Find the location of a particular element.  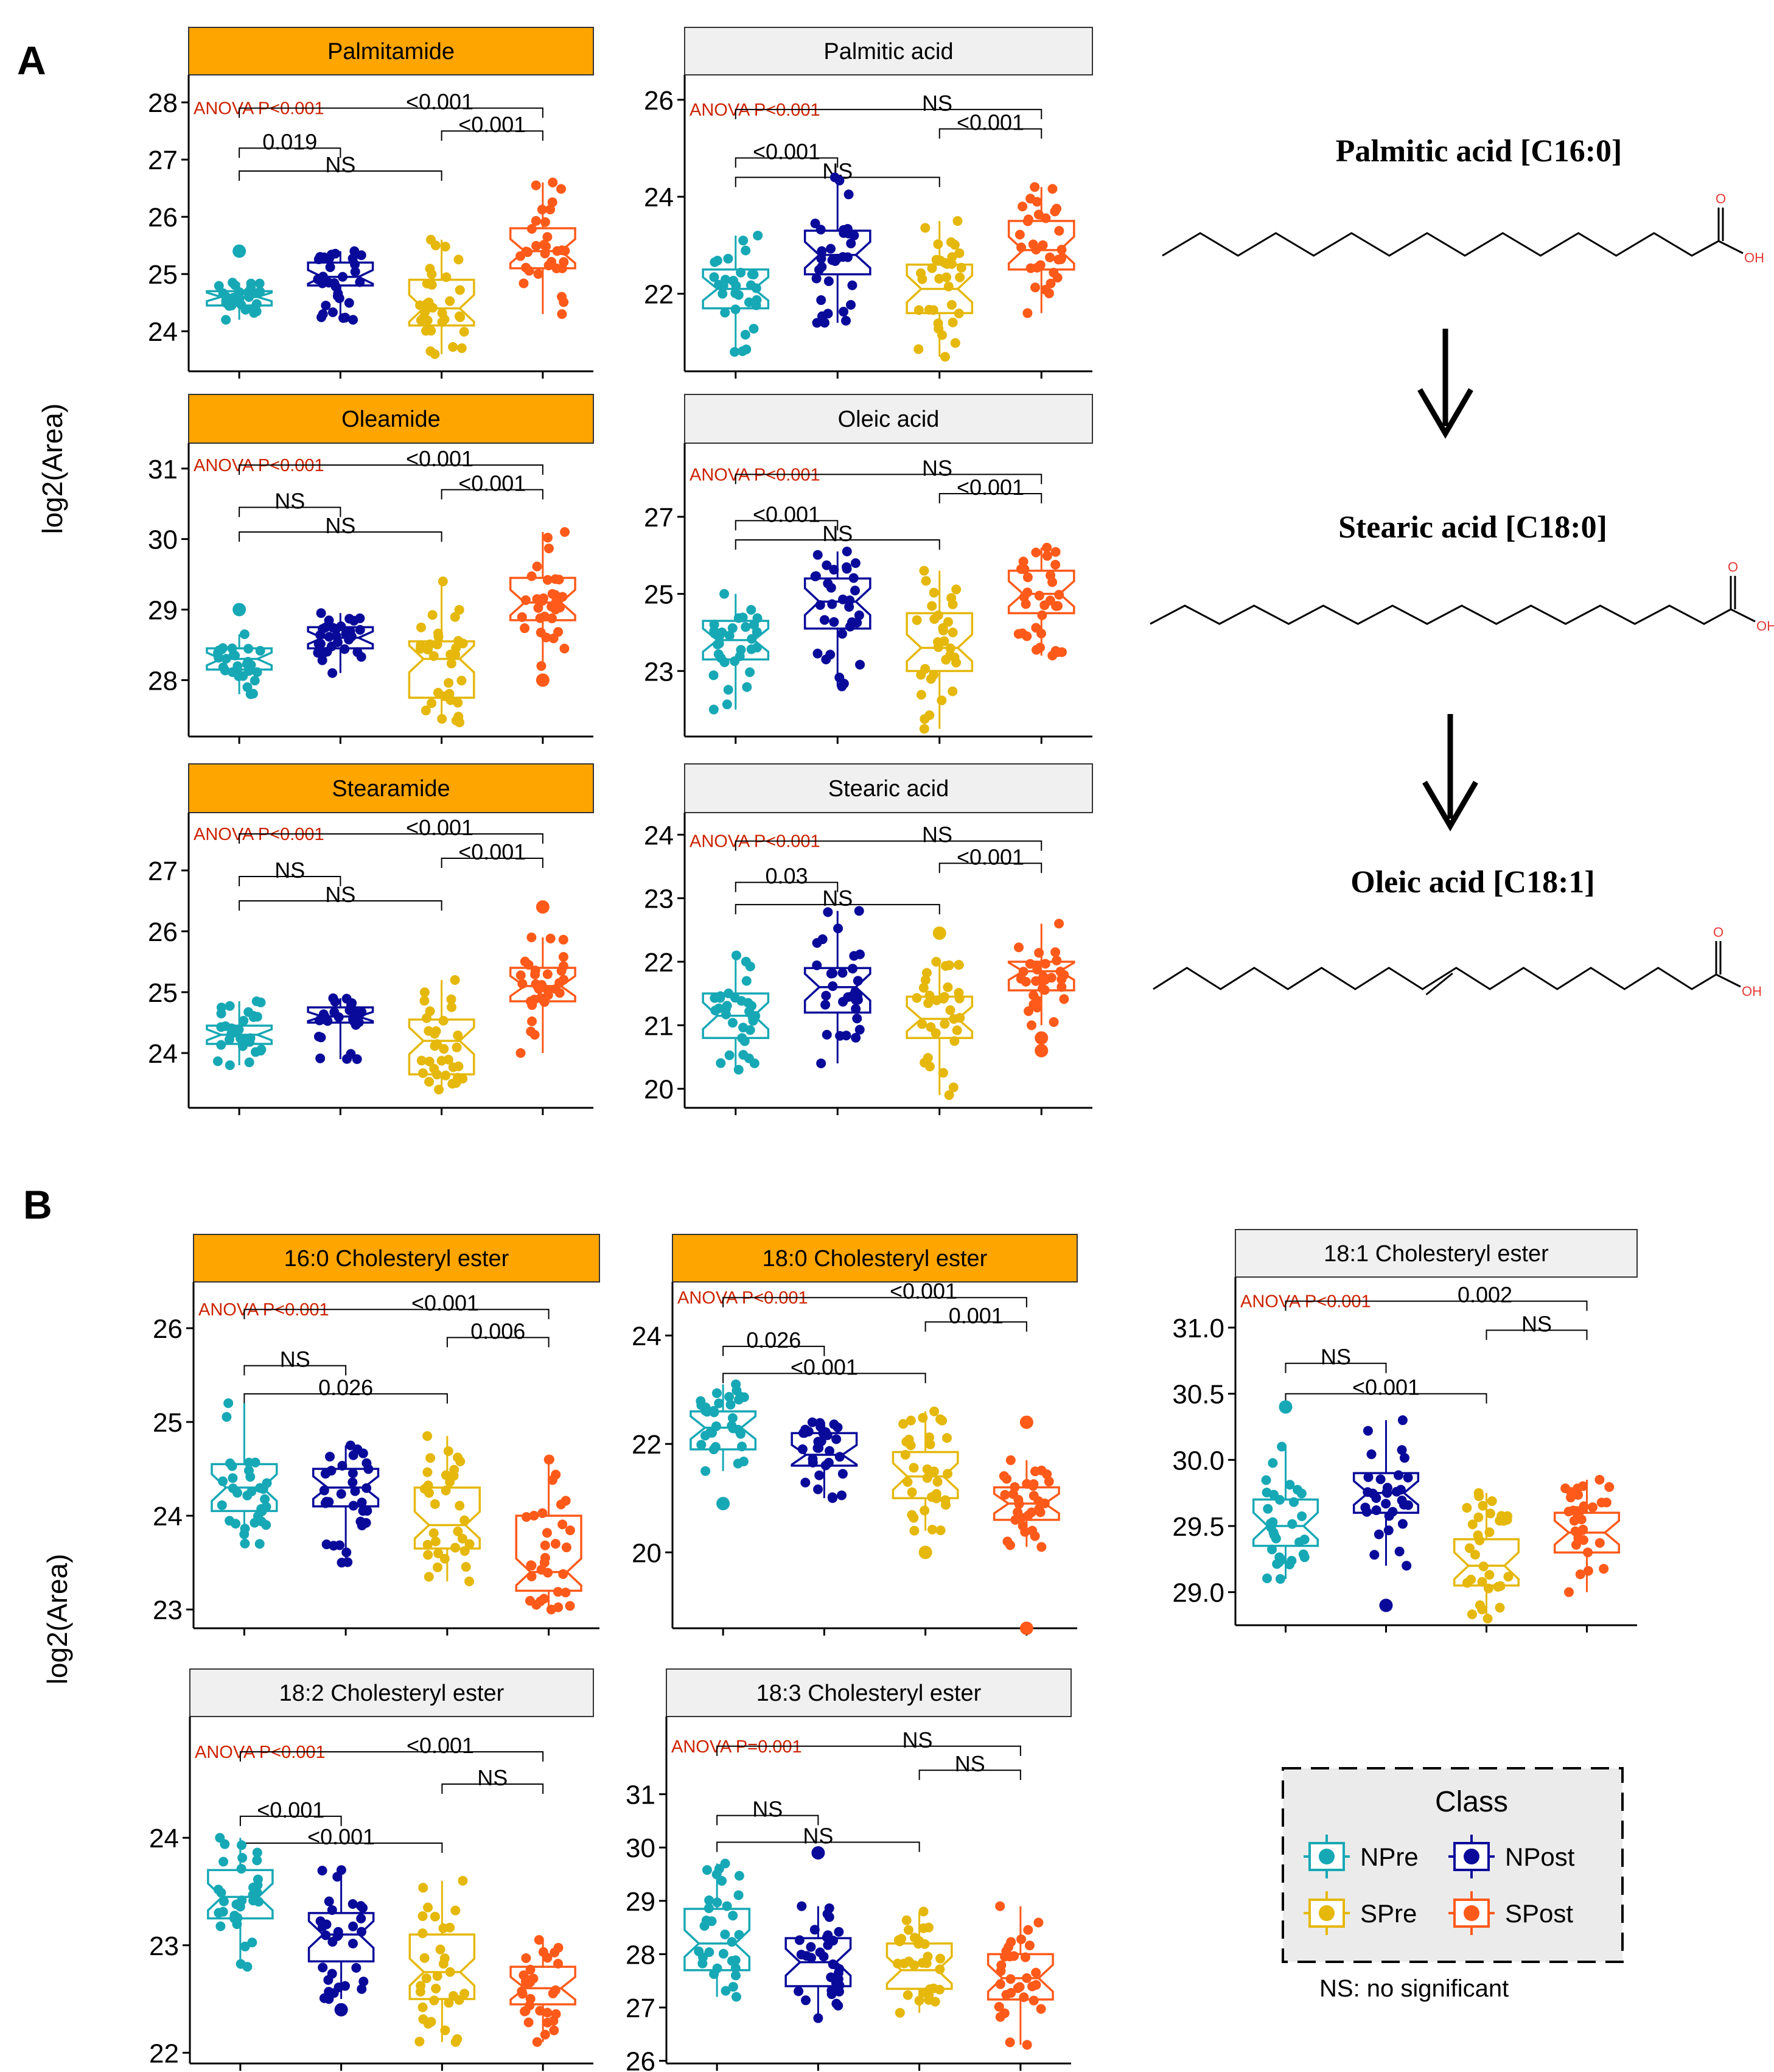

oleic-carbonyl-oxygen: O is located at coordinates (1718, 932).